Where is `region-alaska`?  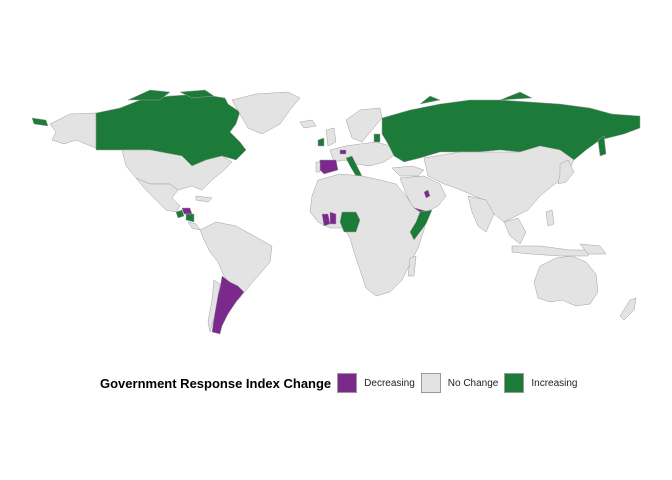
region-alaska is located at coordinates (73, 130).